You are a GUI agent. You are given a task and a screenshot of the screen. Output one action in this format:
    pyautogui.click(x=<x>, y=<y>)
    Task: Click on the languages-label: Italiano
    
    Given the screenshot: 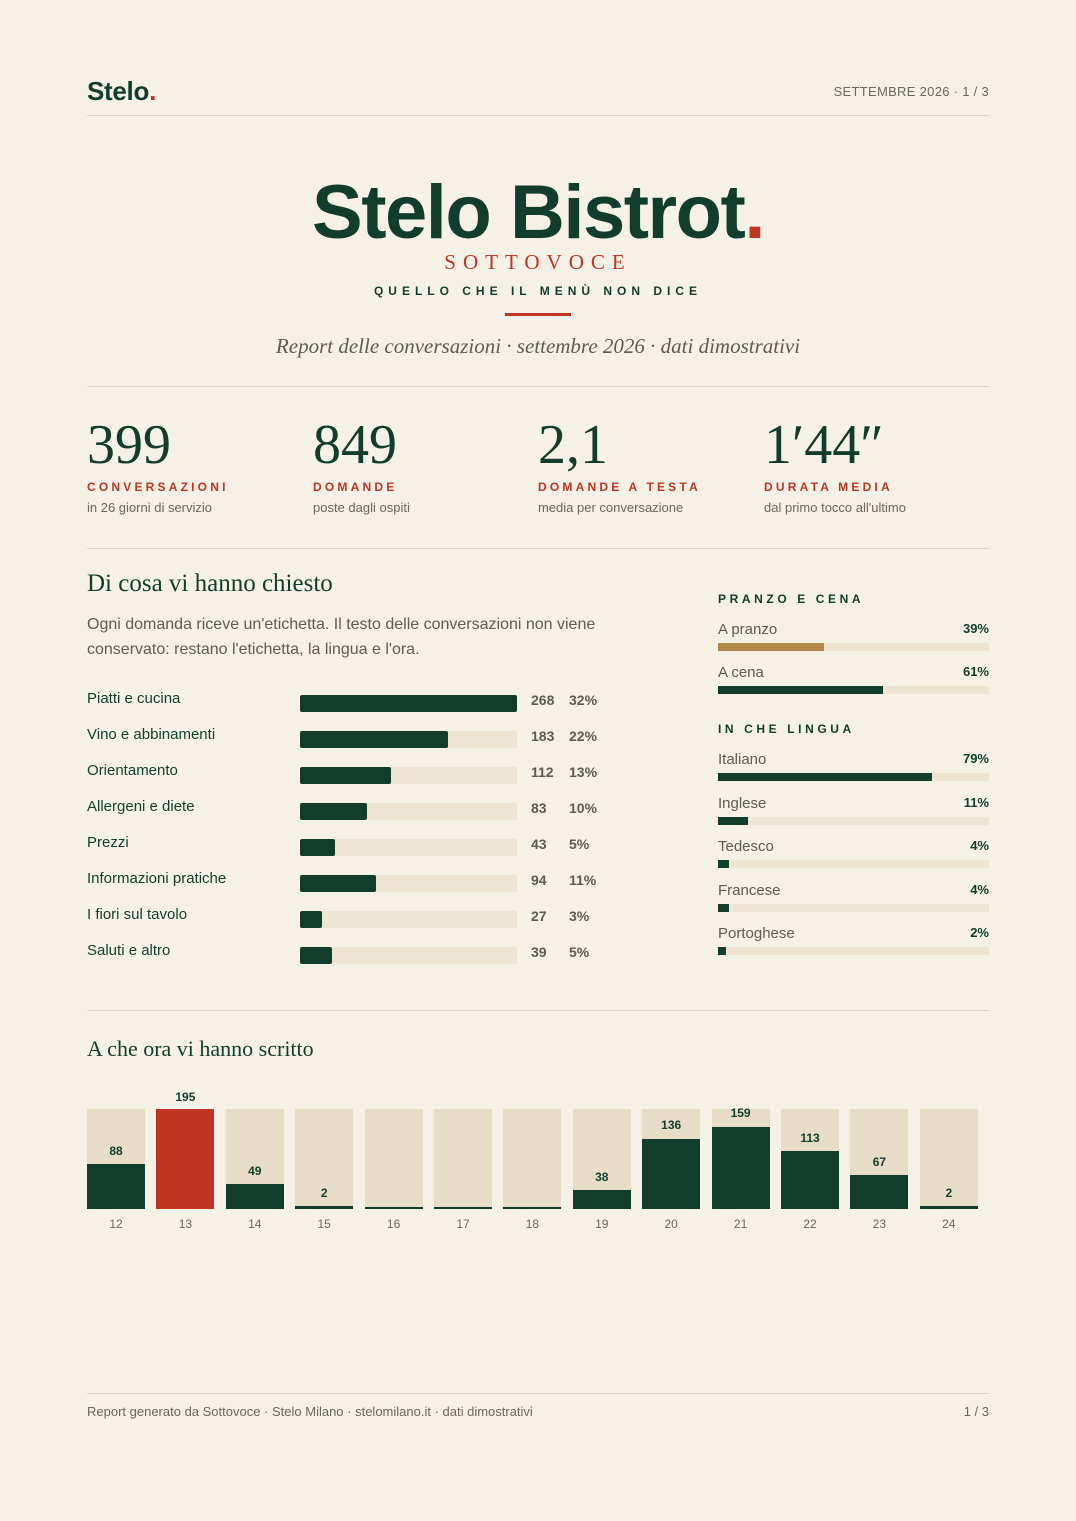 What is the action you would take?
    pyautogui.click(x=742, y=759)
    